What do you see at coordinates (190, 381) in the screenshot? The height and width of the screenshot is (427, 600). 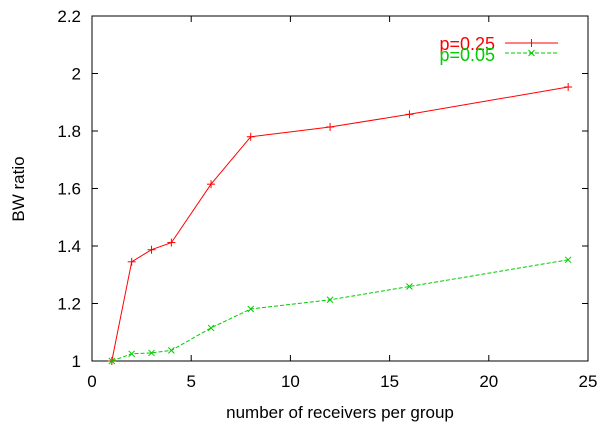 I see `x-tick-label: 5` at bounding box center [190, 381].